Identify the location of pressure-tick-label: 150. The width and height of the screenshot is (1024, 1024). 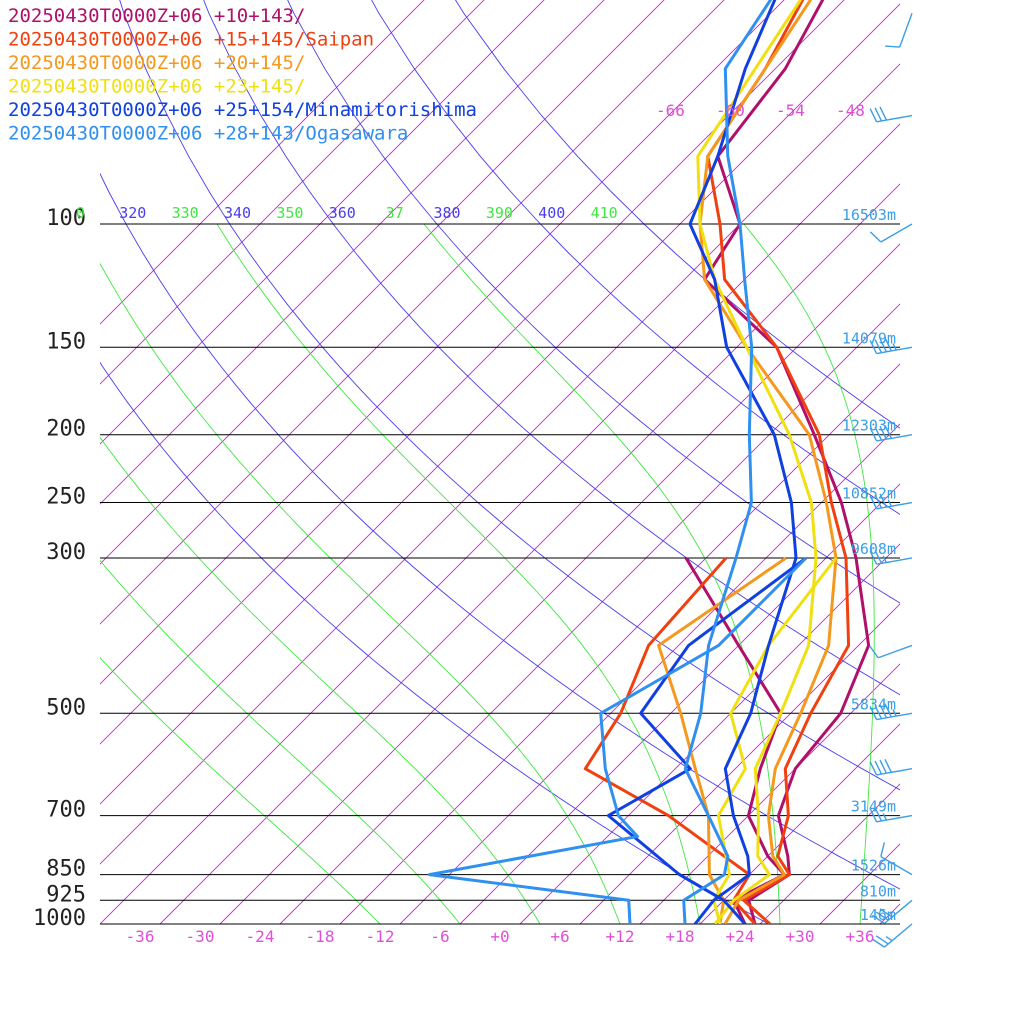
(66, 341).